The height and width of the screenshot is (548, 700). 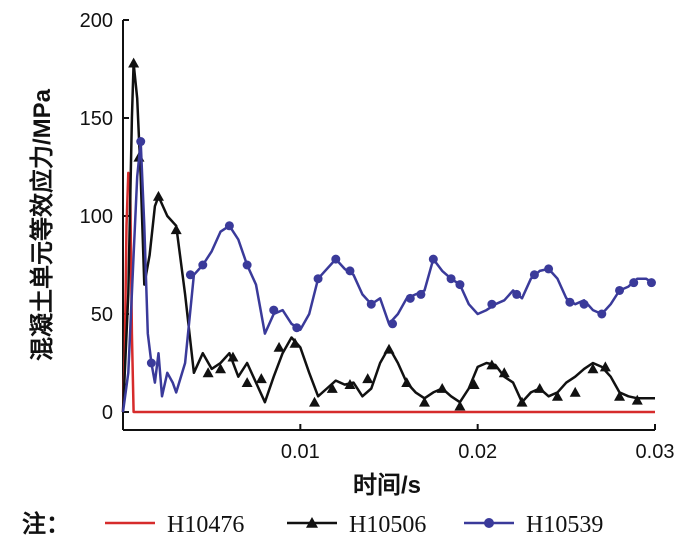 I want to click on legend-marker-h10506, so click(x=312, y=522).